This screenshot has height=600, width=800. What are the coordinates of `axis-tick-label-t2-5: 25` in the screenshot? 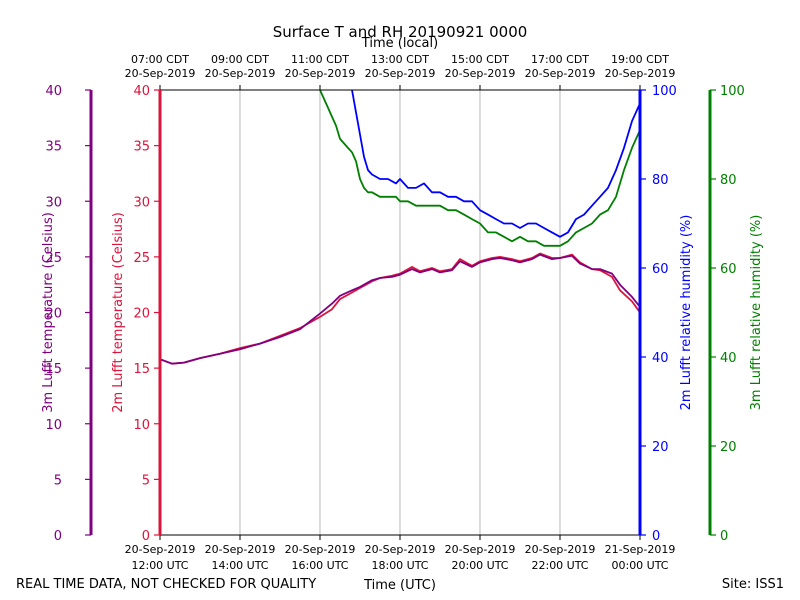 It's located at (141, 258).